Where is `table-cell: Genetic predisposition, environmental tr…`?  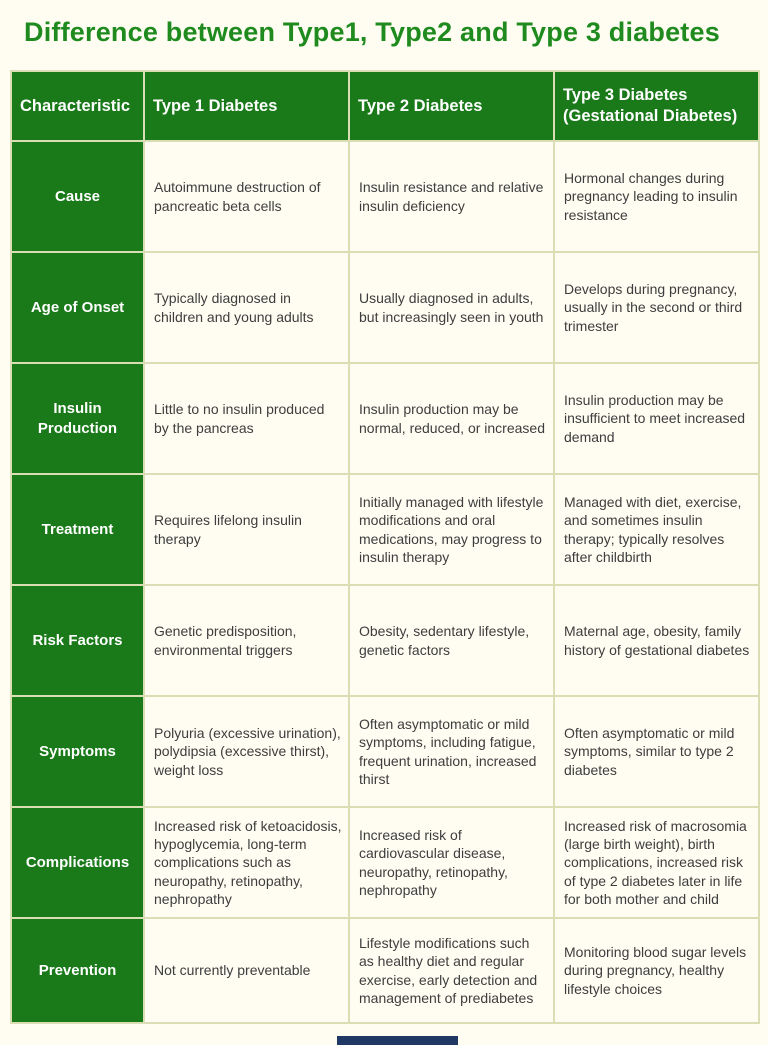 table-cell: Genetic predisposition, environmental tr… is located at coordinates (246, 640).